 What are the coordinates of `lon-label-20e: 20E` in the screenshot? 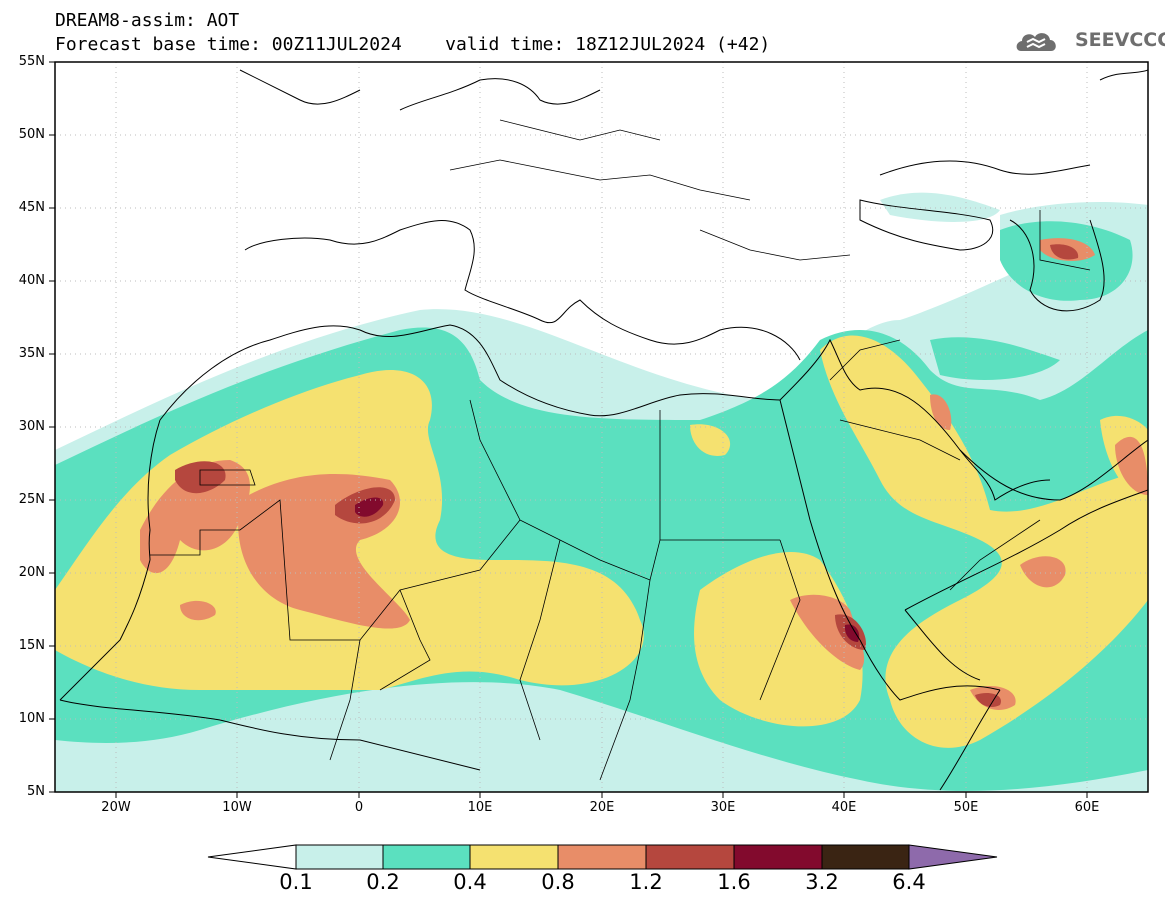 It's located at (602, 807).